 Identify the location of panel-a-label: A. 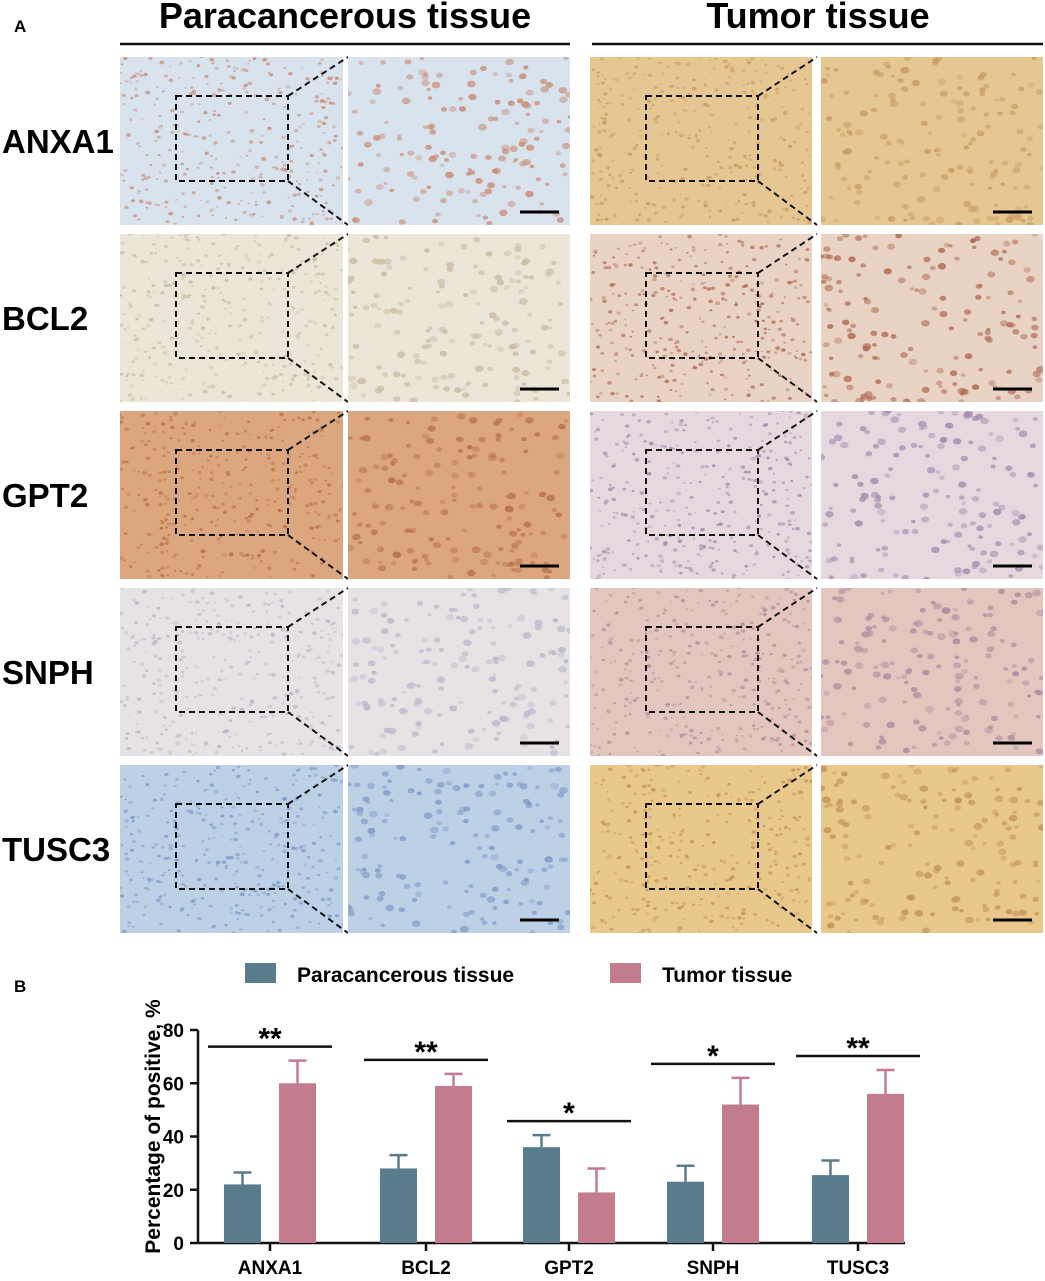
(20, 26).